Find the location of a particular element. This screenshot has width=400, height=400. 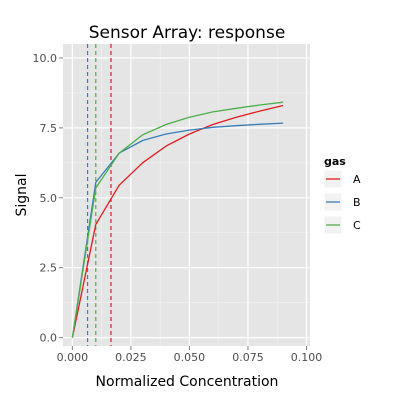

chart-title: Sensor Array: response is located at coordinates (187, 33).